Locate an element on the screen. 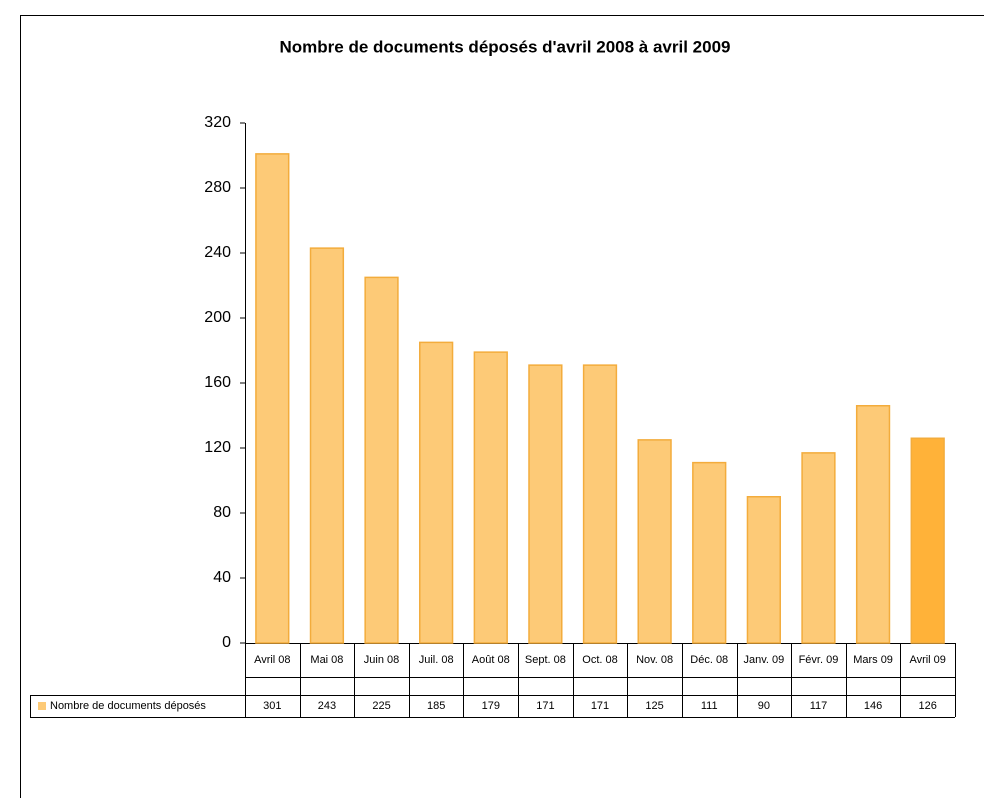  x-tick-label: Juin 08 is located at coordinates (381, 660).